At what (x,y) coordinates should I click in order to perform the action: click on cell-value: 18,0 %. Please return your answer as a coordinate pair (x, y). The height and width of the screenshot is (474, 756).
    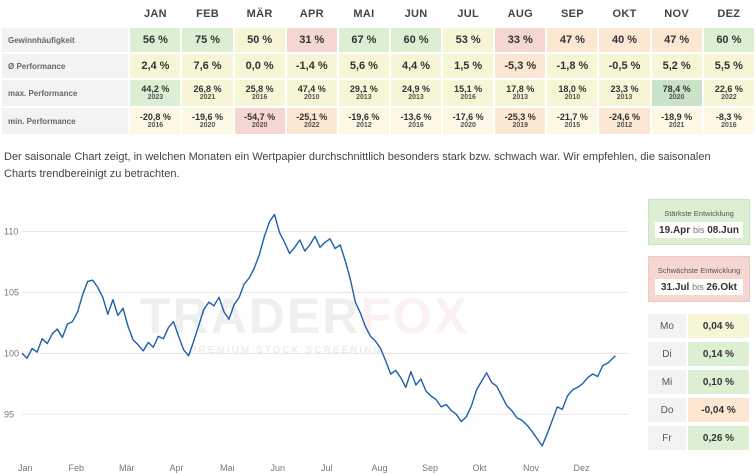
    Looking at the image, I should click on (572, 89).